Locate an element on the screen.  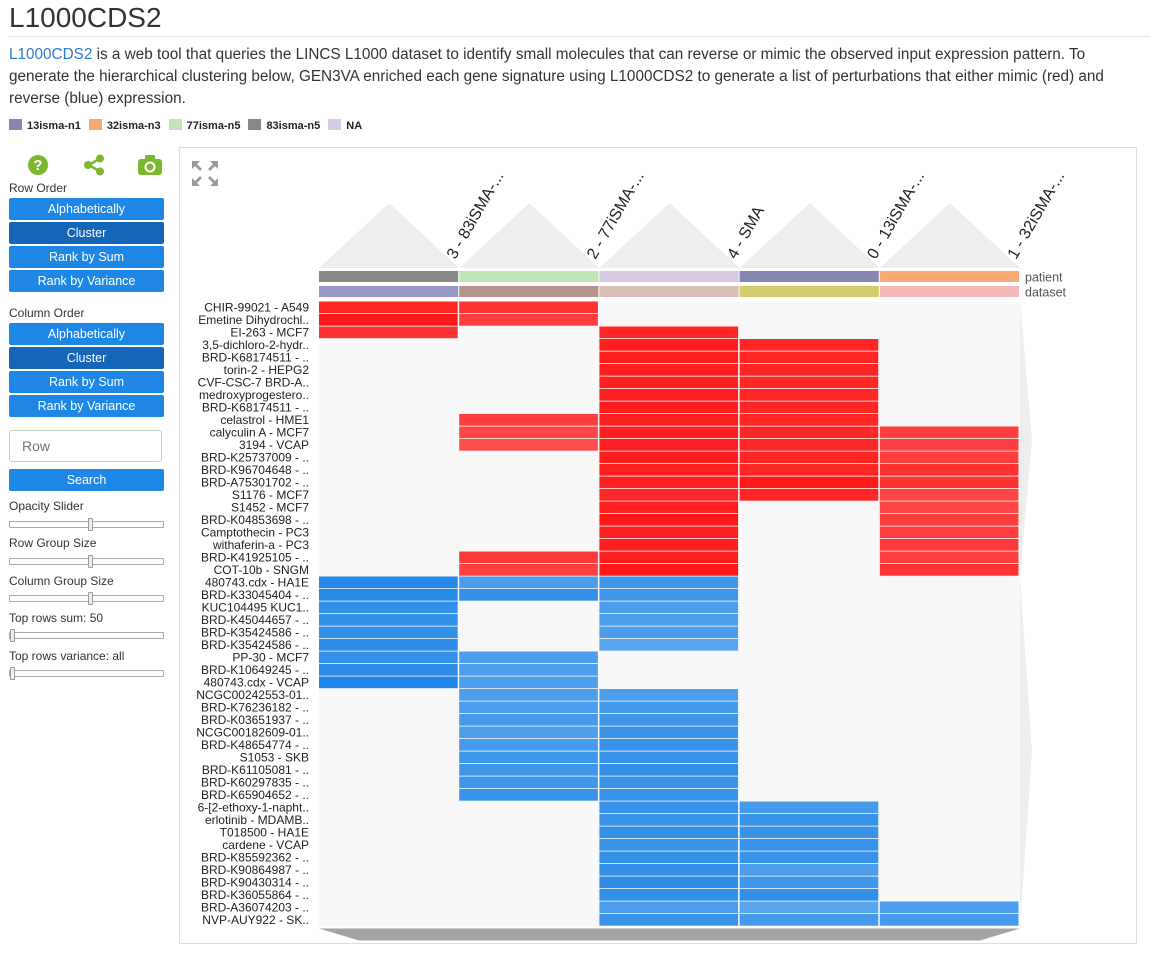
row-label: CVF-CSC-7 BRD-A.. is located at coordinates (253, 383).